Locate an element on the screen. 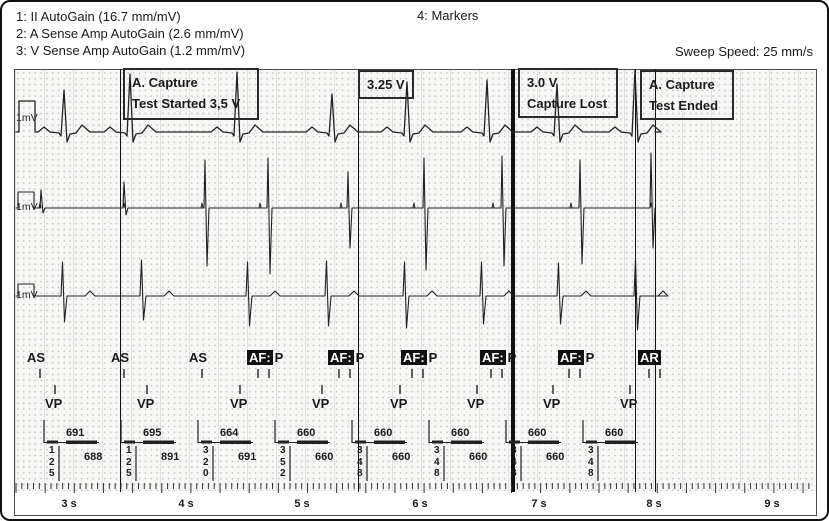  channel-1-label: 1: II AutoGain (16.7 mm/mV) is located at coordinates (98, 16).